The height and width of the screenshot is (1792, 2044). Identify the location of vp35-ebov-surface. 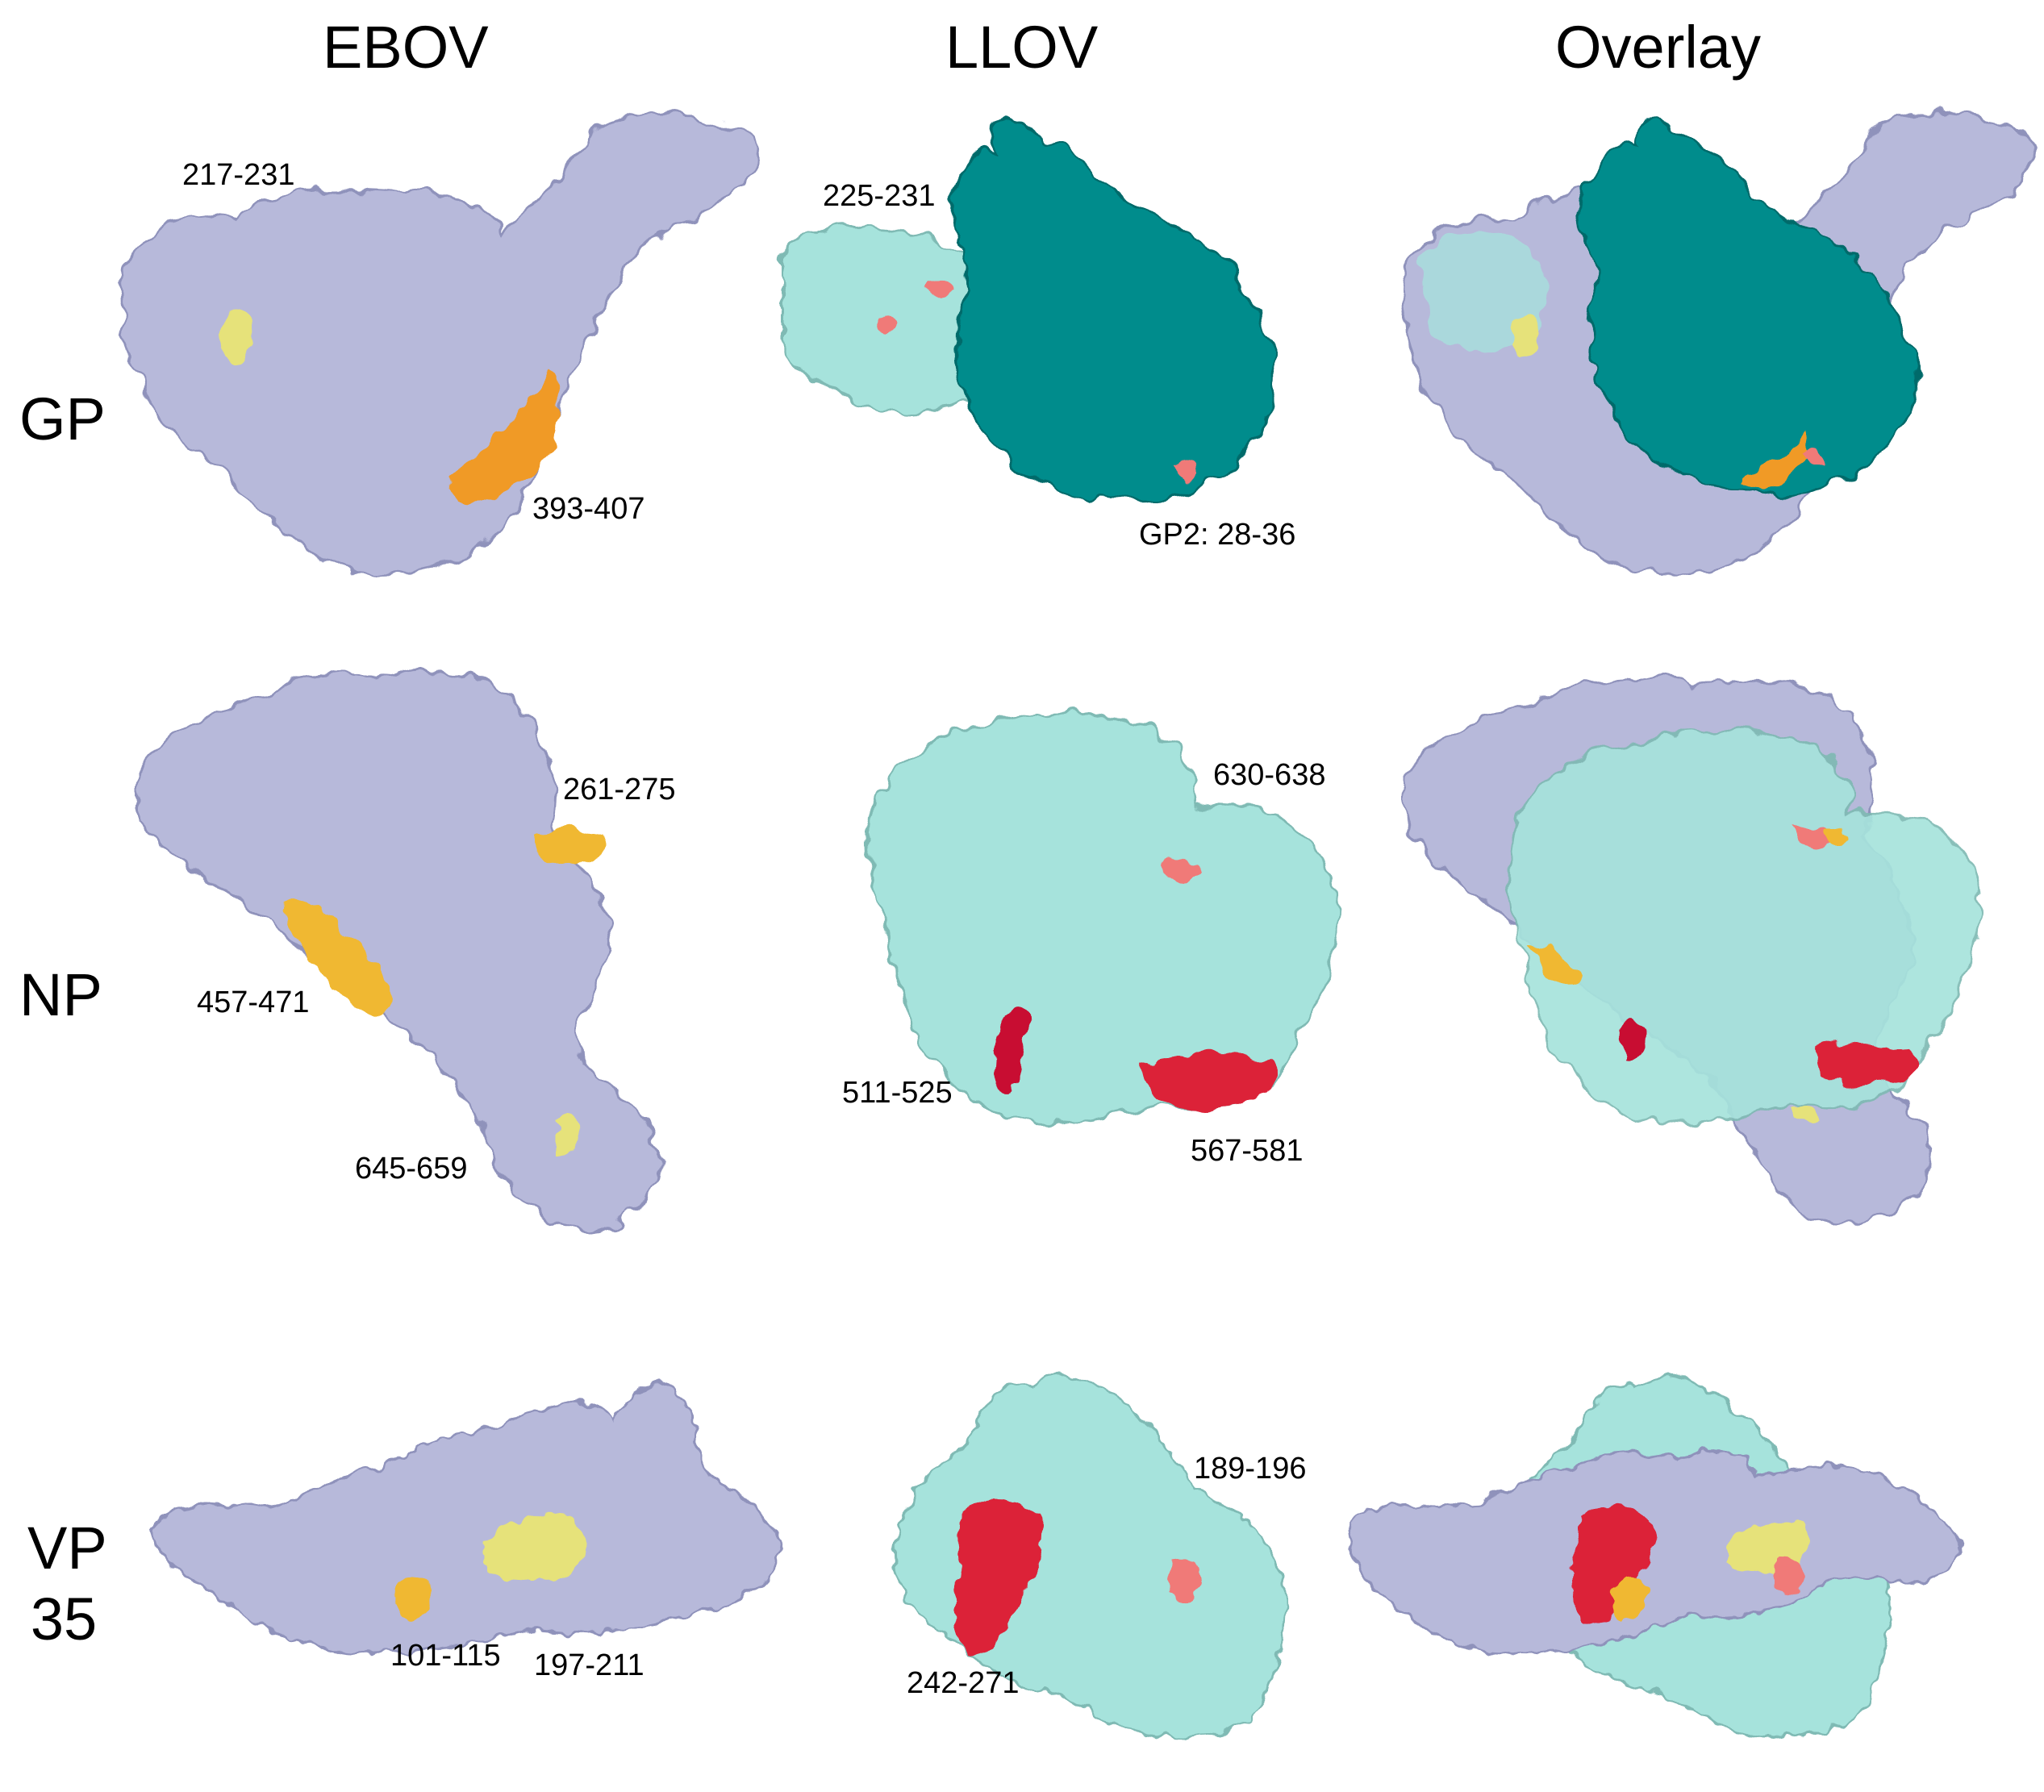
(467, 1518).